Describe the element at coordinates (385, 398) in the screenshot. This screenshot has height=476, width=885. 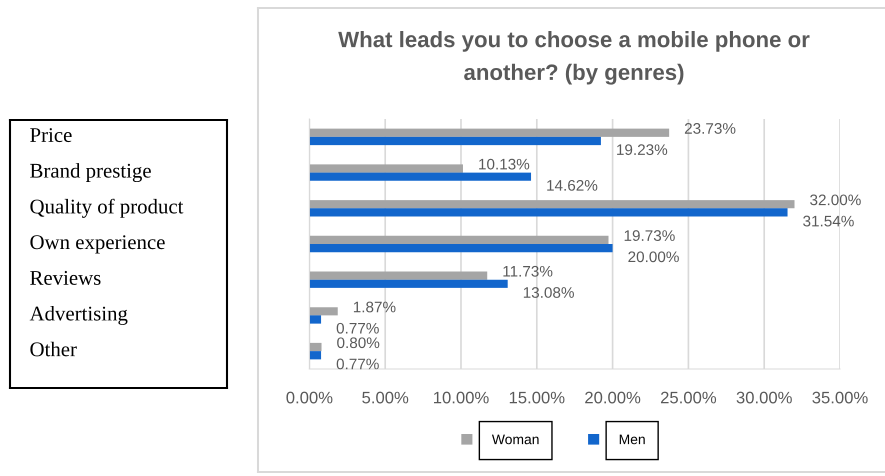
I see `x-tick-label: 5.00%` at that location.